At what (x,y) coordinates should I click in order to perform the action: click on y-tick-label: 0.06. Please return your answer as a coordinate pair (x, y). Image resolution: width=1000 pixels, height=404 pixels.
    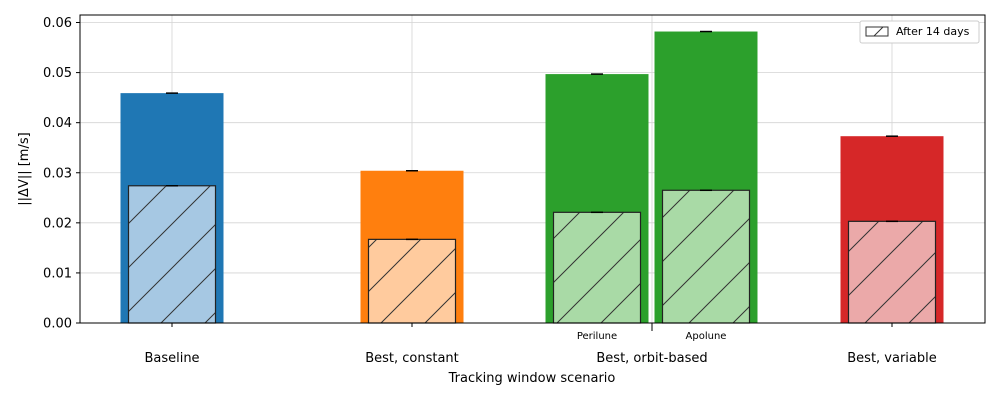
    Looking at the image, I should click on (57, 23).